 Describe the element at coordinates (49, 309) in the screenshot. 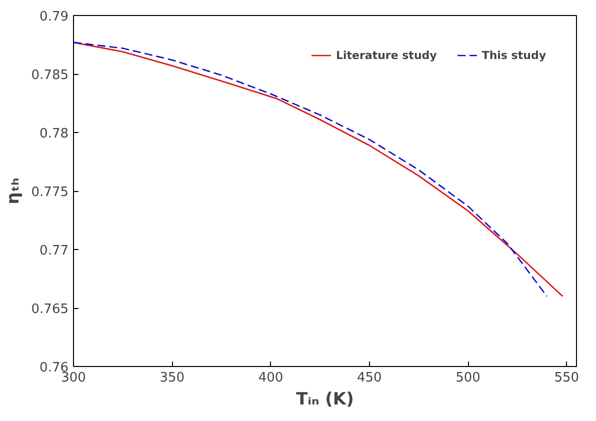

I see `y-tick-label: 0.765` at that location.